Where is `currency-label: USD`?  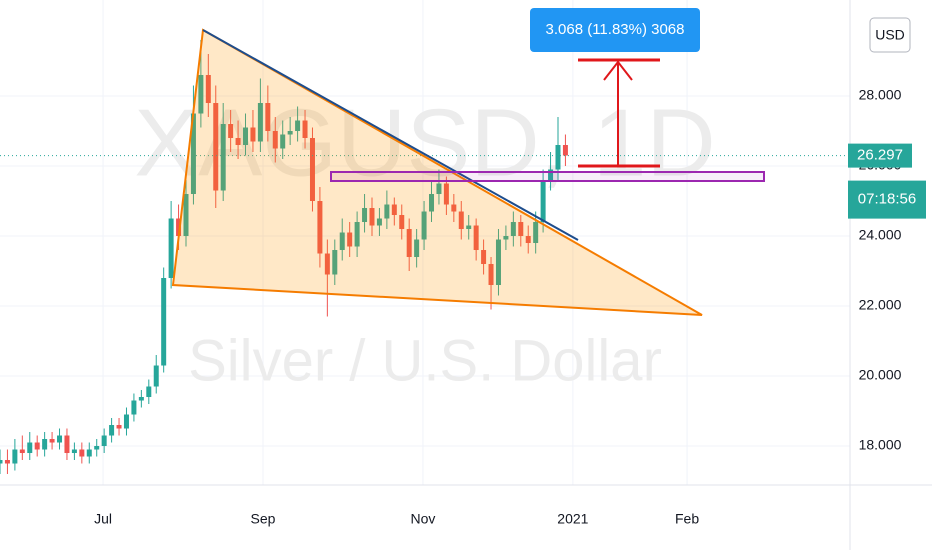
currency-label: USD is located at coordinates (890, 35).